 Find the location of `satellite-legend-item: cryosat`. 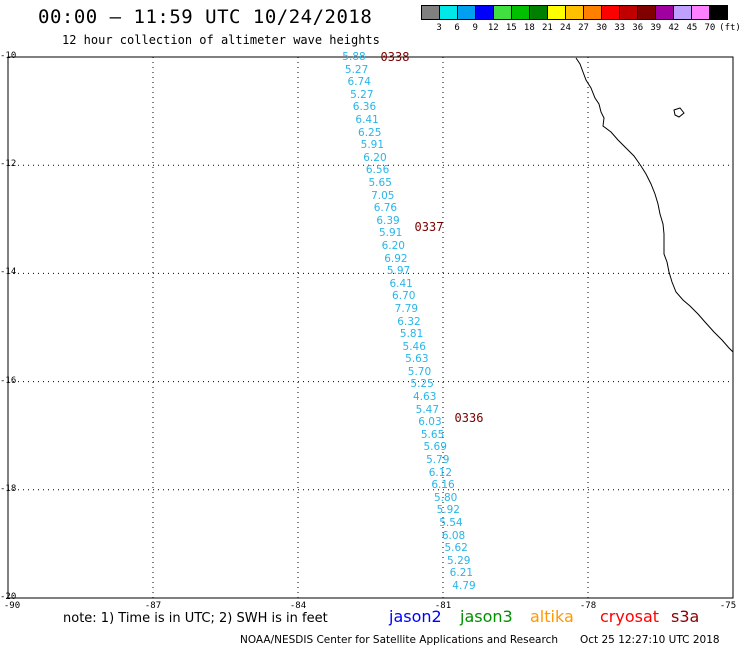

satellite-legend-item: cryosat is located at coordinates (630, 616).